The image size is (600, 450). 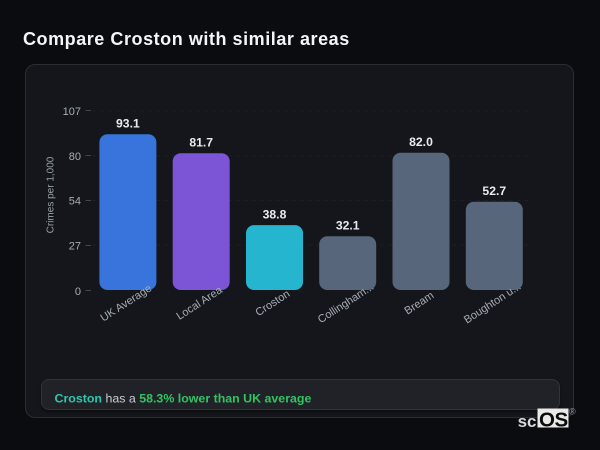 What do you see at coordinates (348, 226) in the screenshot?
I see `svg-text: 32.1` at bounding box center [348, 226].